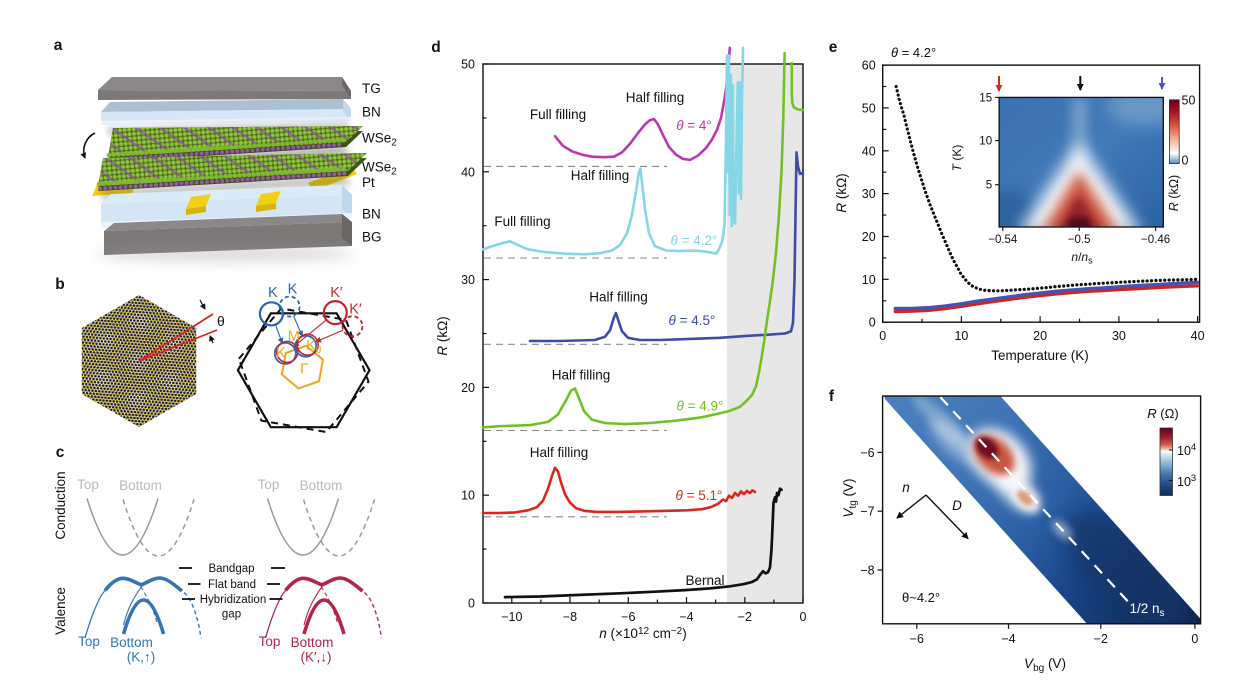 The width and height of the screenshot is (1254, 699). Describe the element at coordinates (694, 125) in the screenshot. I see `svg-text: θ = 4°` at that location.